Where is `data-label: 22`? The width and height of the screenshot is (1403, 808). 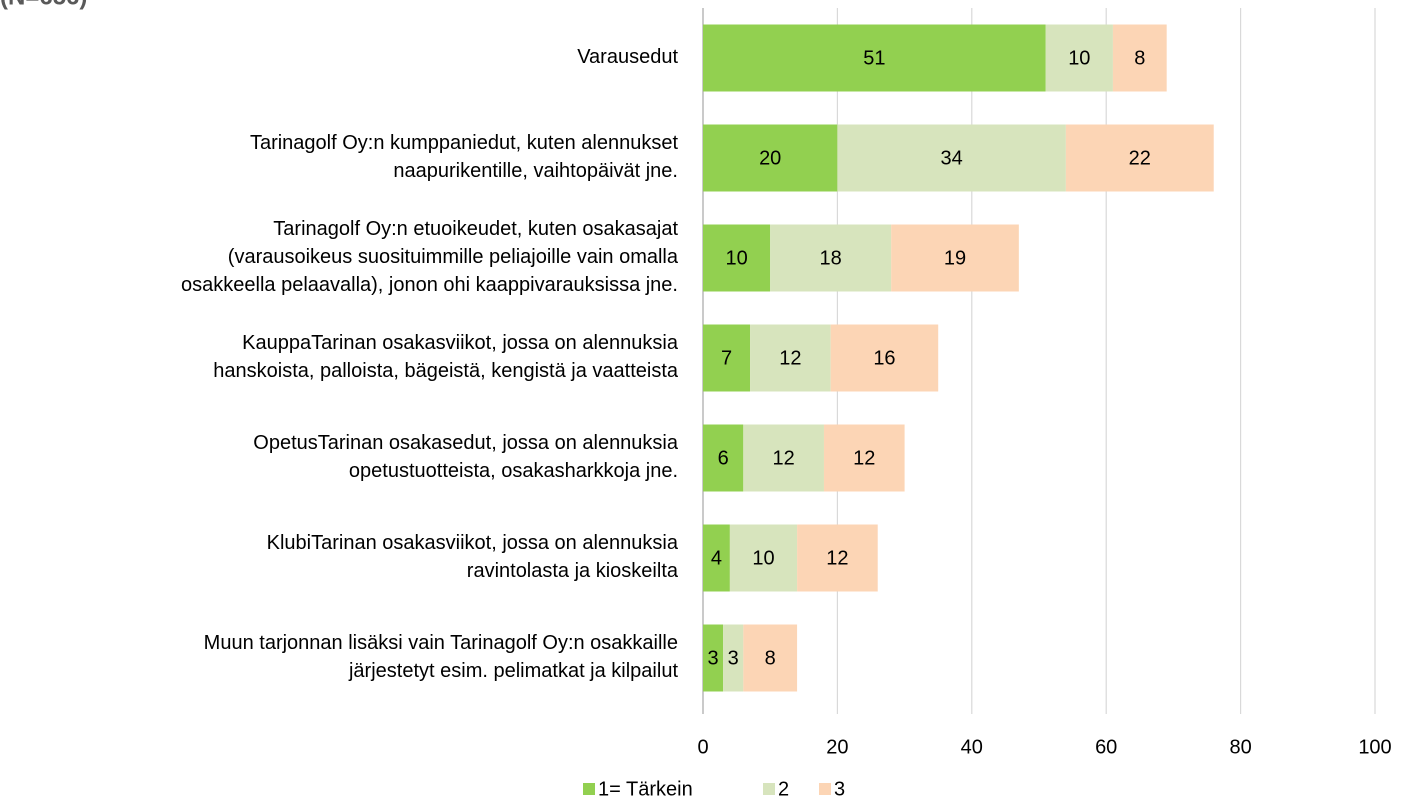 data-label: 22 is located at coordinates (1140, 158).